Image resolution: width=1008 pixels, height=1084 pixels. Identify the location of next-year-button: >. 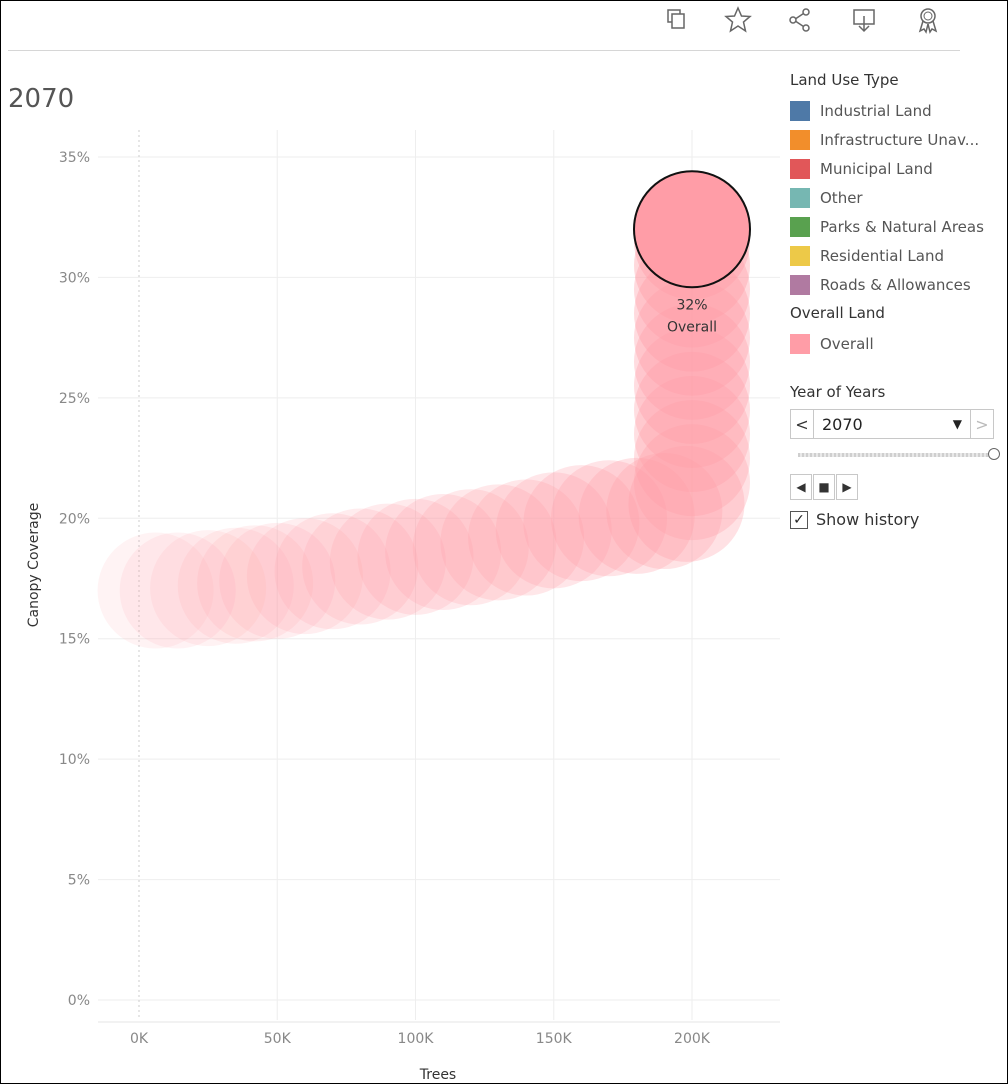
(982, 424).